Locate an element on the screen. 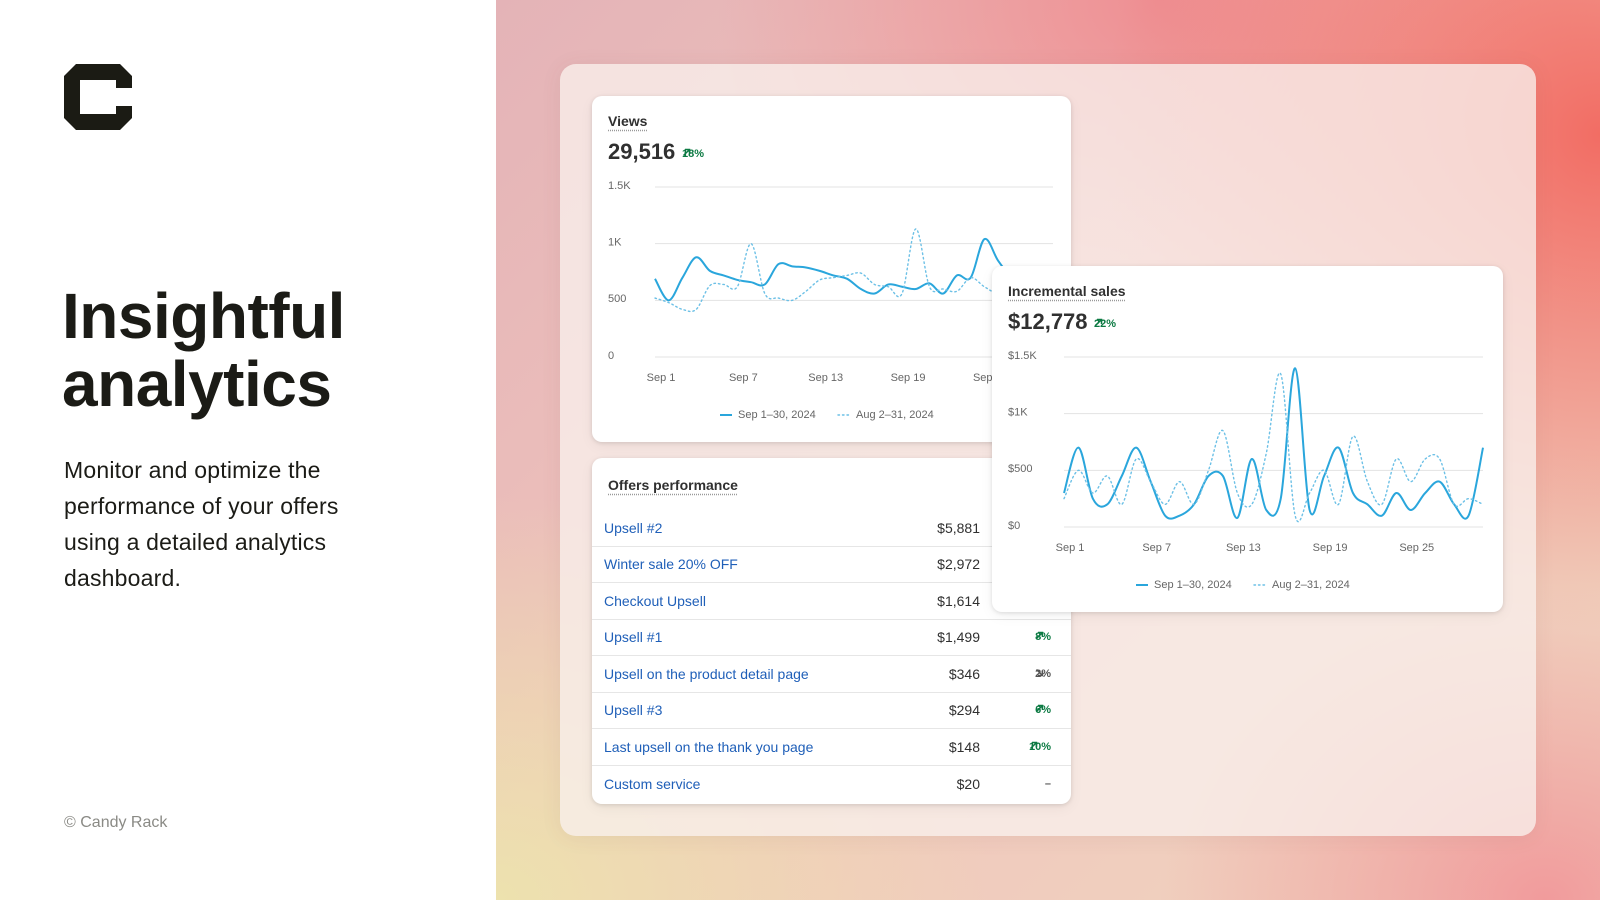  card-title: Views is located at coordinates (628, 121).